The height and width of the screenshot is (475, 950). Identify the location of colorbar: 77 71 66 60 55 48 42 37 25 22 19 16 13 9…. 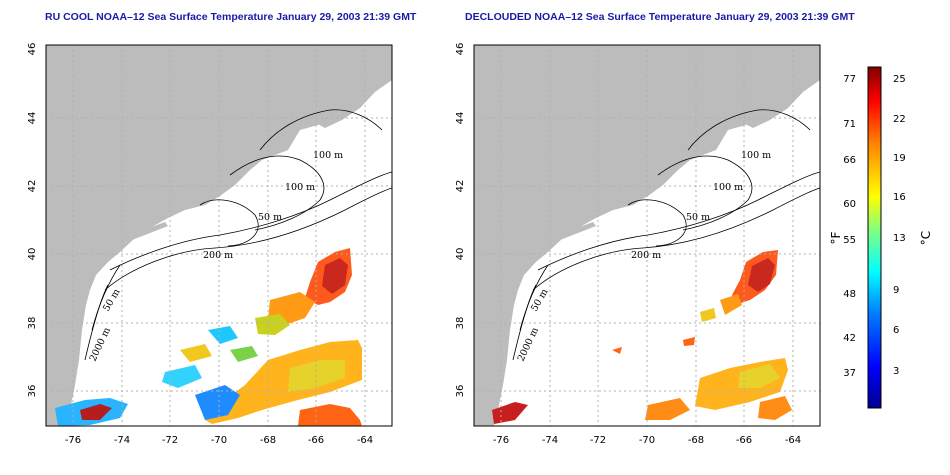
(881, 237).